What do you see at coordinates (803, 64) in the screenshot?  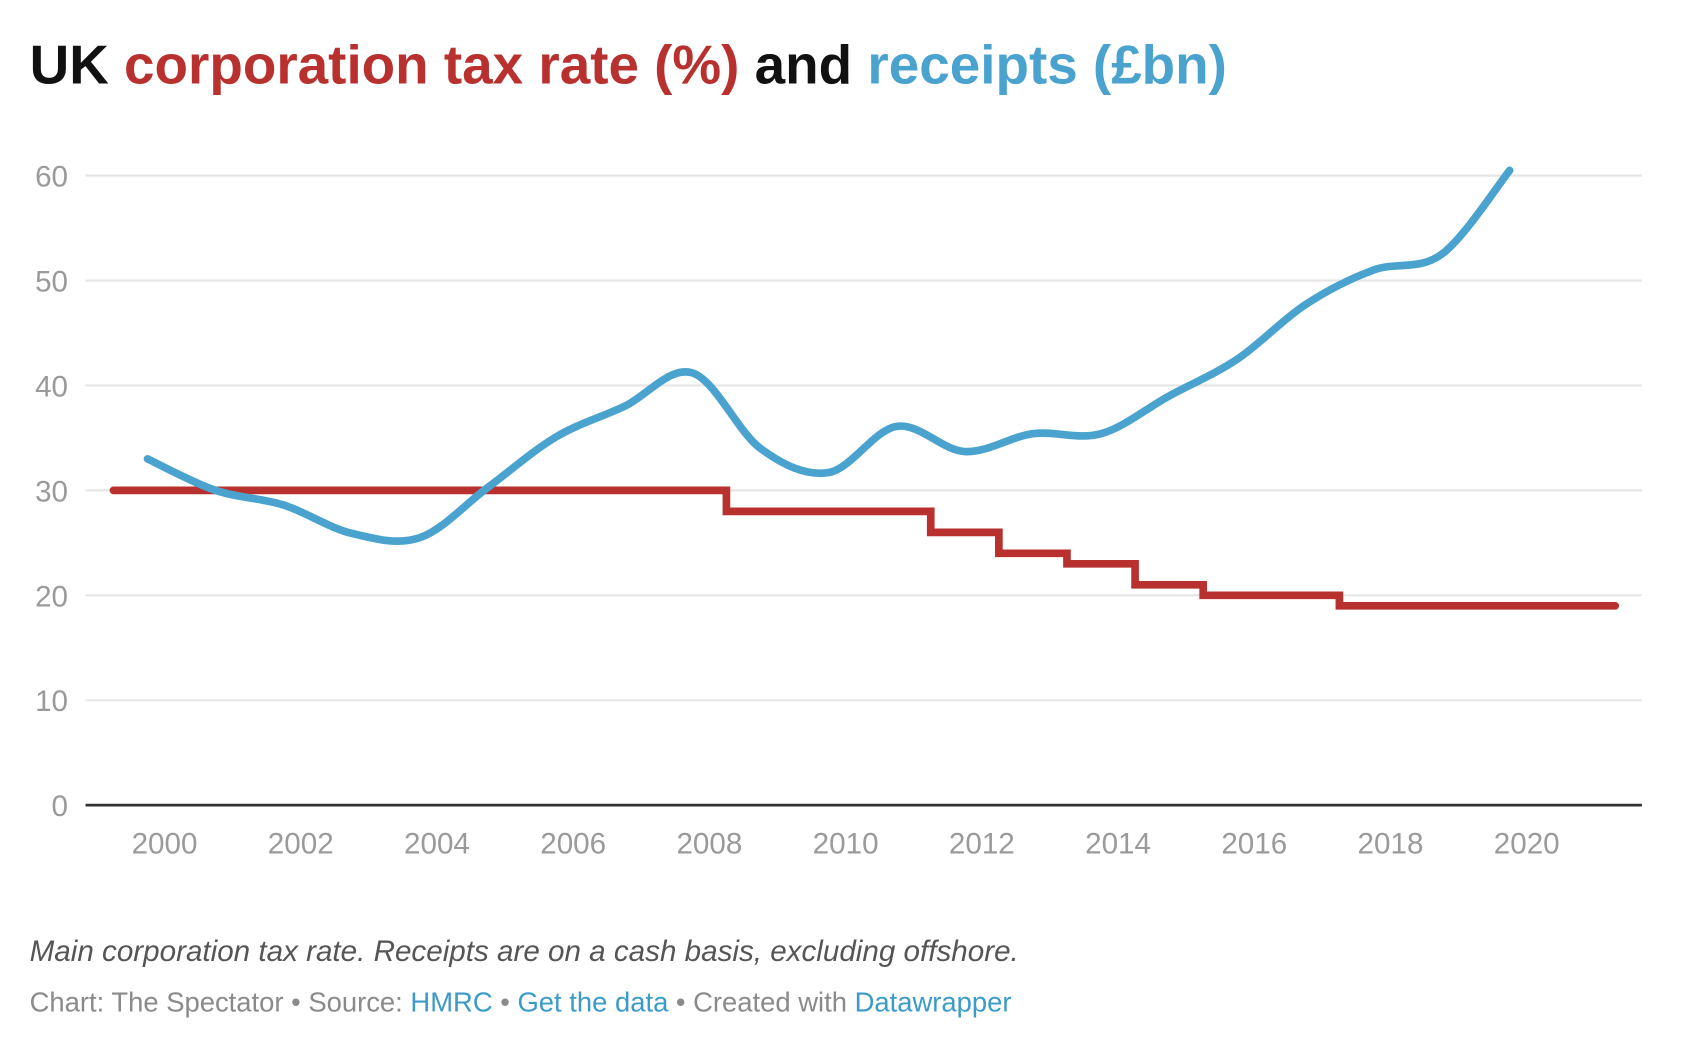 I see `title-part-and: and` at bounding box center [803, 64].